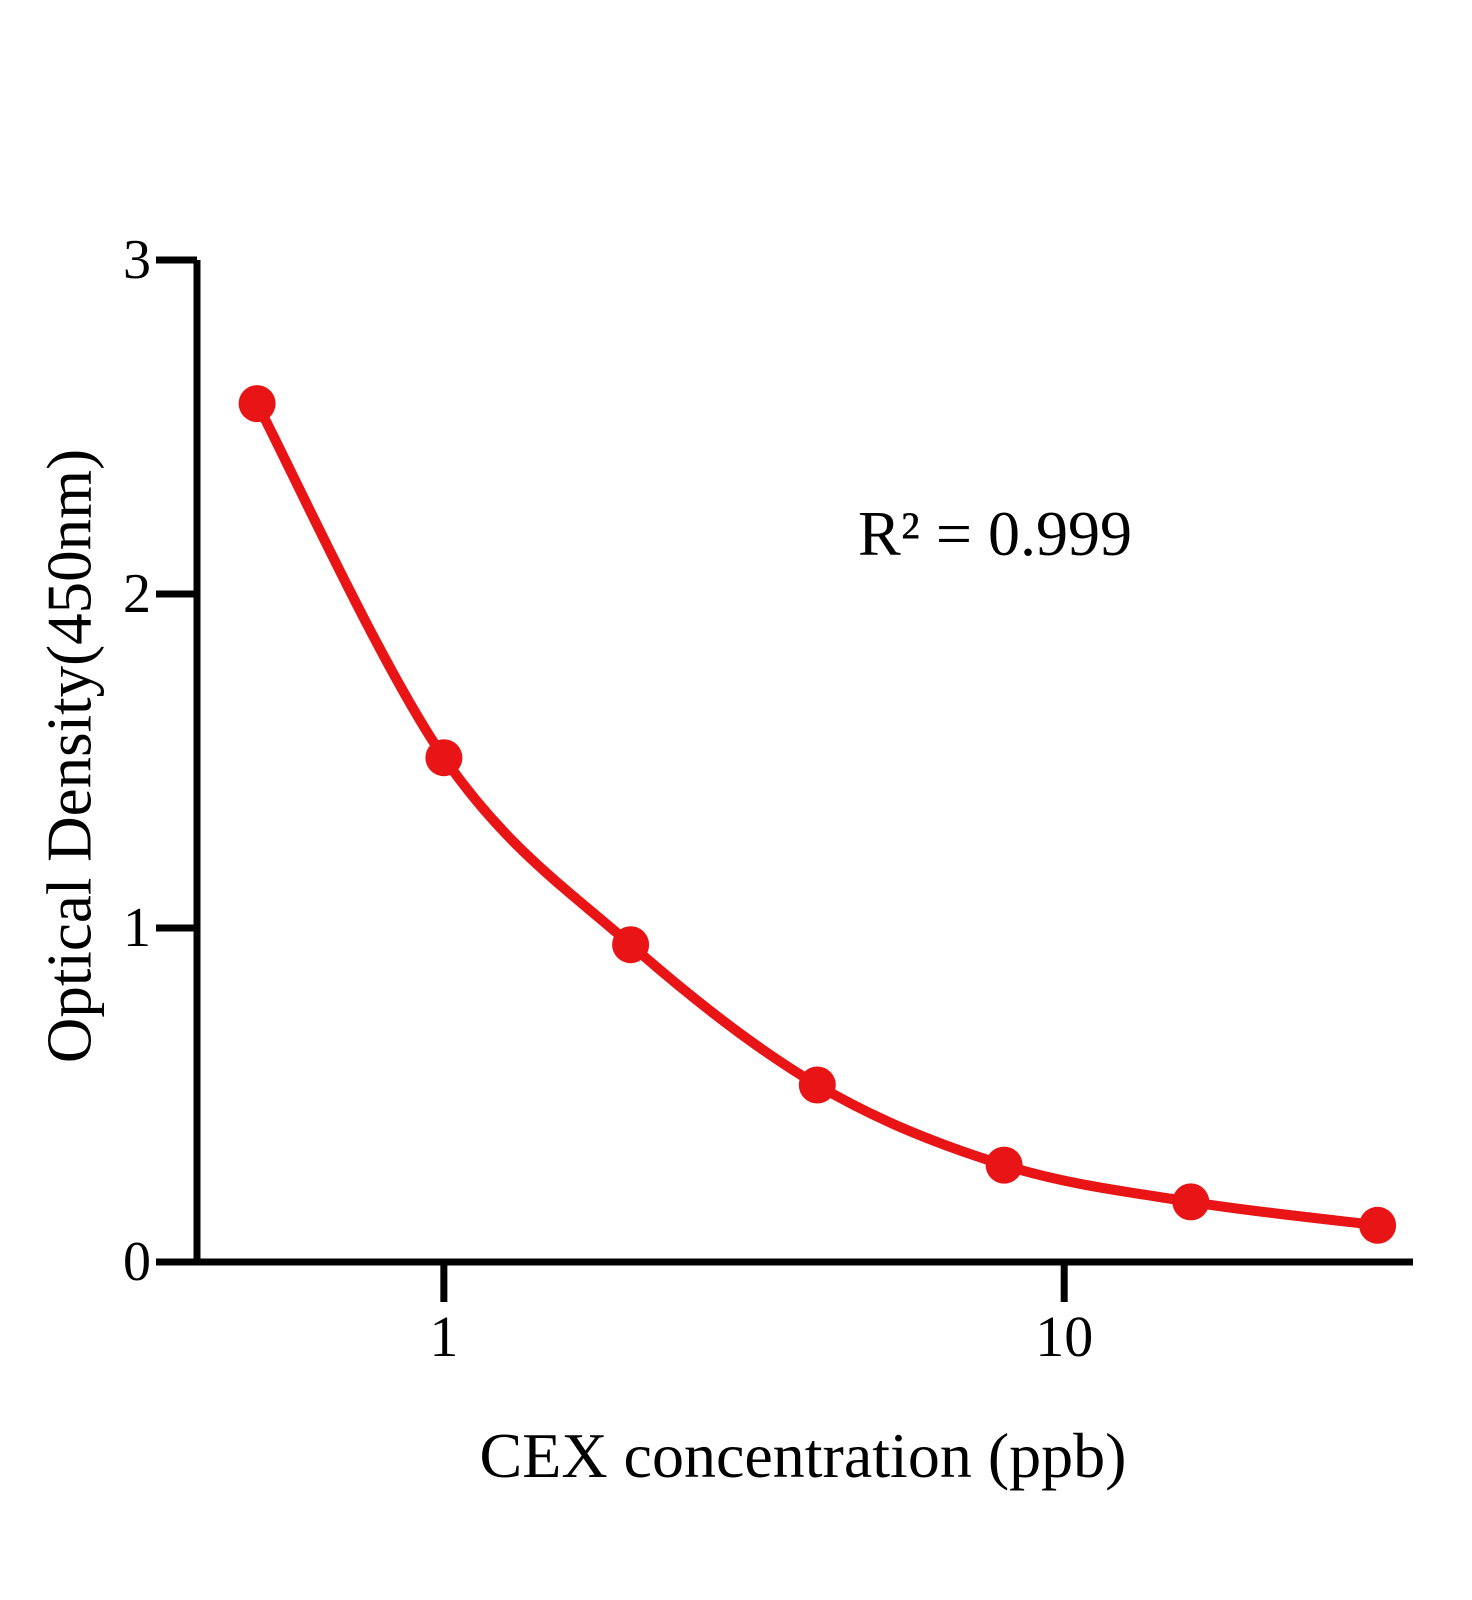 This screenshot has height=1600, width=1472. I want to click on r-squared-annotation: R² = 0.999, so click(995, 533).